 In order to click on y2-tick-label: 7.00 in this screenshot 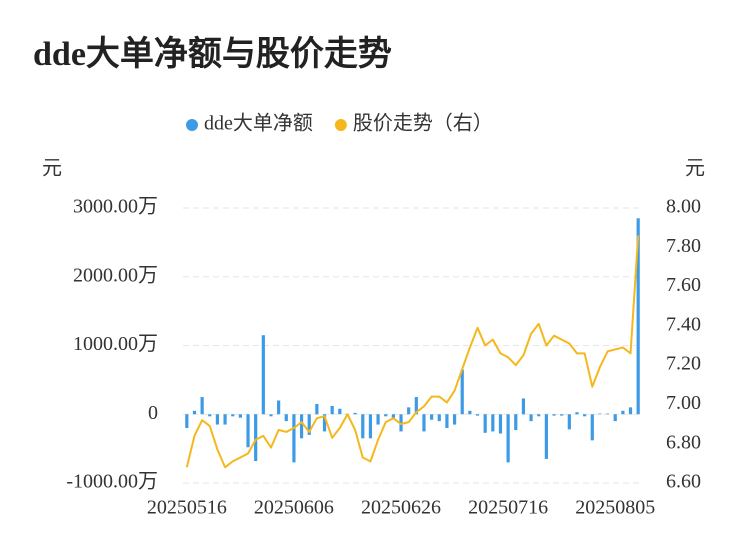, I will do `click(683, 403)`.